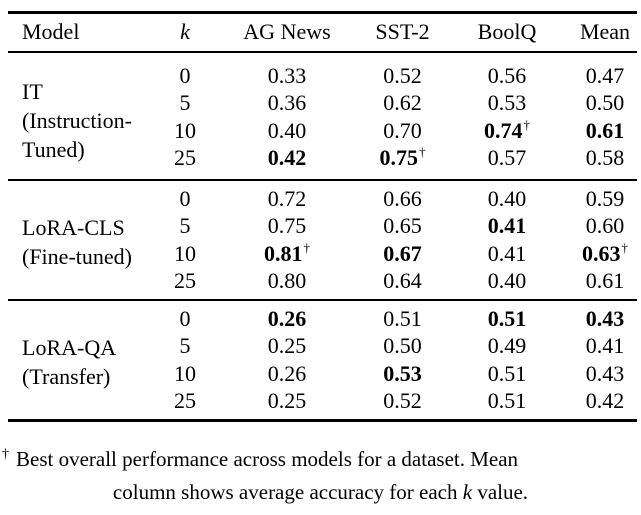  I want to click on score-value: 0.63, so click(601, 253).